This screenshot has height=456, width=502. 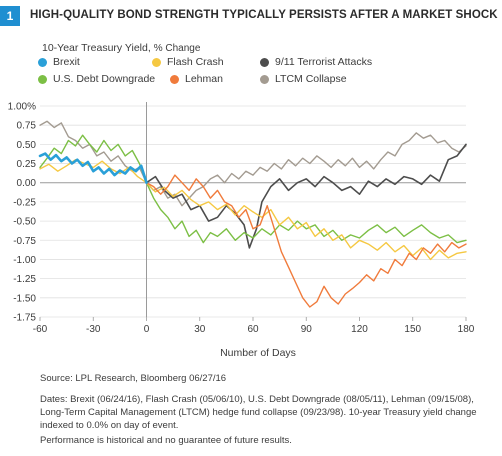 What do you see at coordinates (93, 329) in the screenshot?
I see `x-tick-label: -30` at bounding box center [93, 329].